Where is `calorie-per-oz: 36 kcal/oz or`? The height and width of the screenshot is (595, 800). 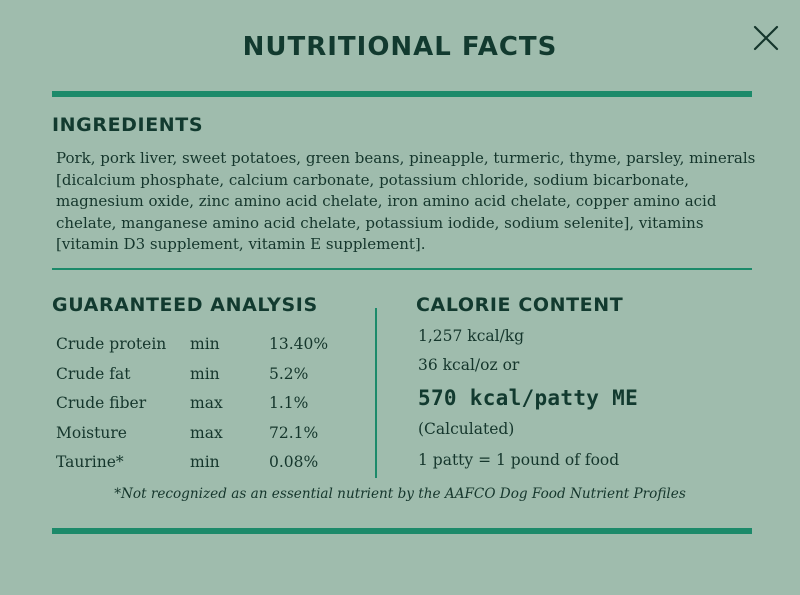
calorie-per-oz: 36 kcal/oz or is located at coordinates (469, 365).